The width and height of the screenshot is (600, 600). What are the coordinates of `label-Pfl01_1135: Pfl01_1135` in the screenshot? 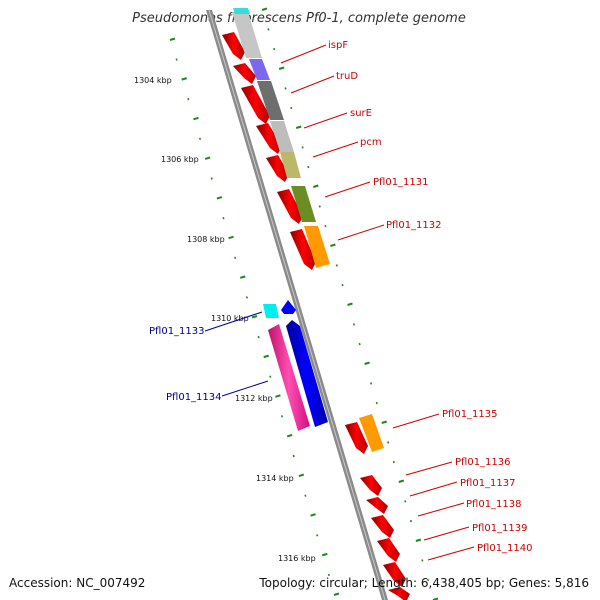 It's located at (470, 414).